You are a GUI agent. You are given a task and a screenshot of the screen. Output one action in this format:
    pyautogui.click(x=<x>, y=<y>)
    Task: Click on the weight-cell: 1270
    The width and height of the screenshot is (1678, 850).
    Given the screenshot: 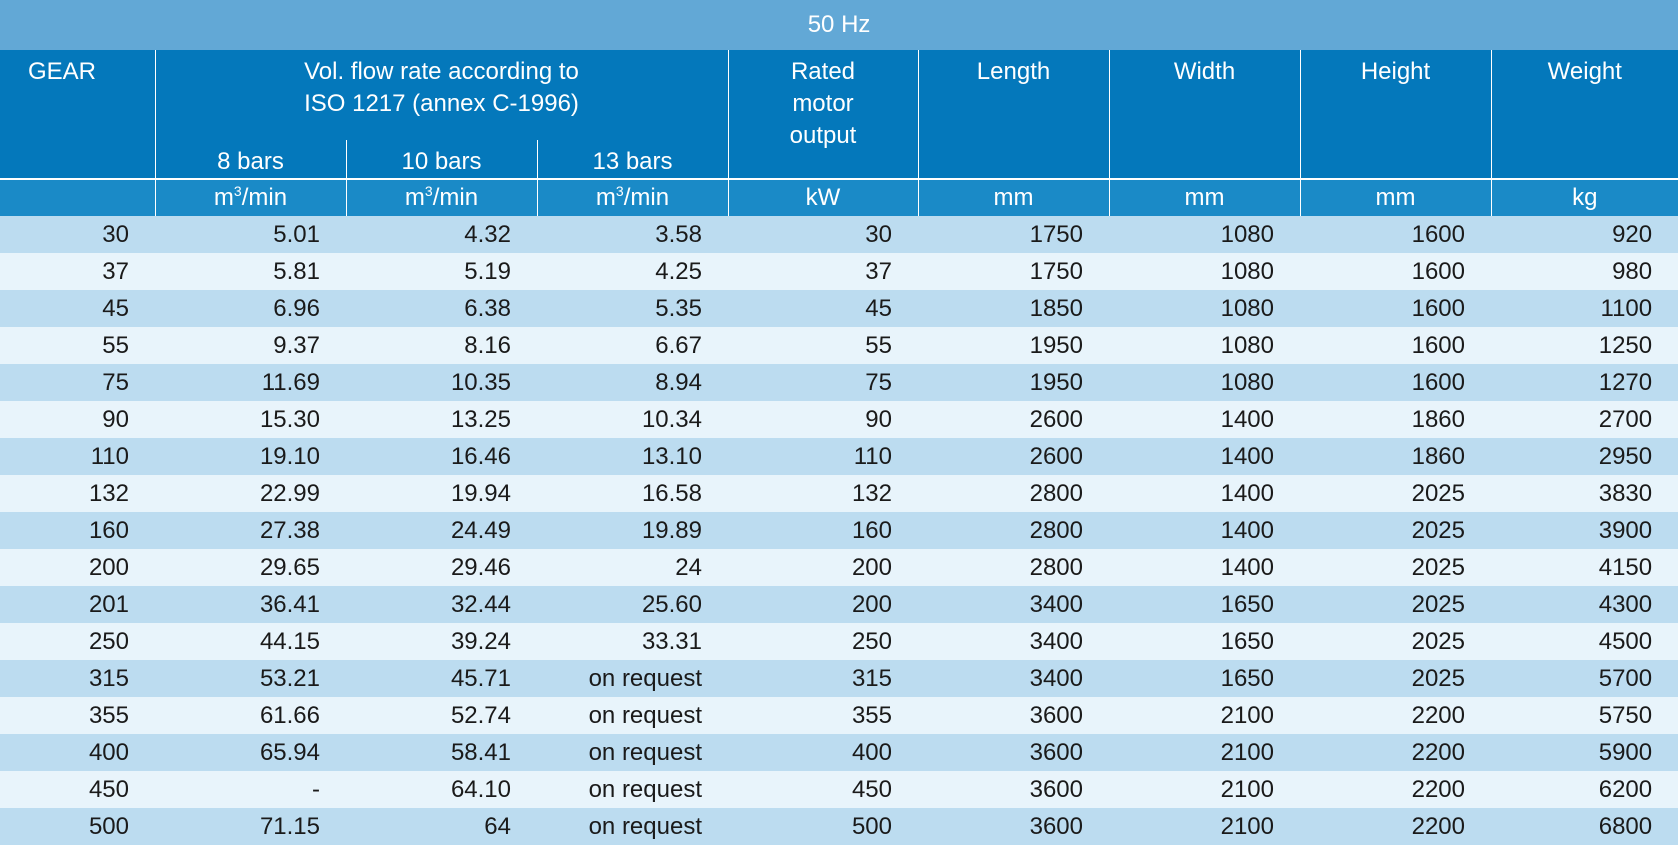 What is the action you would take?
    pyautogui.click(x=1584, y=382)
    